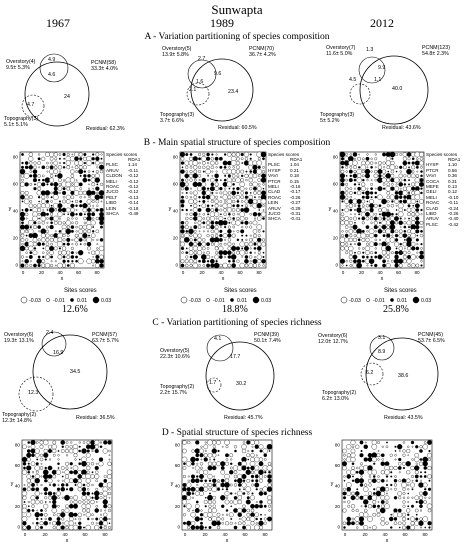 This screenshot has height=548, width=474. Describe the element at coordinates (273, 187) in the screenshot. I see `species-name: MELI` at that location.